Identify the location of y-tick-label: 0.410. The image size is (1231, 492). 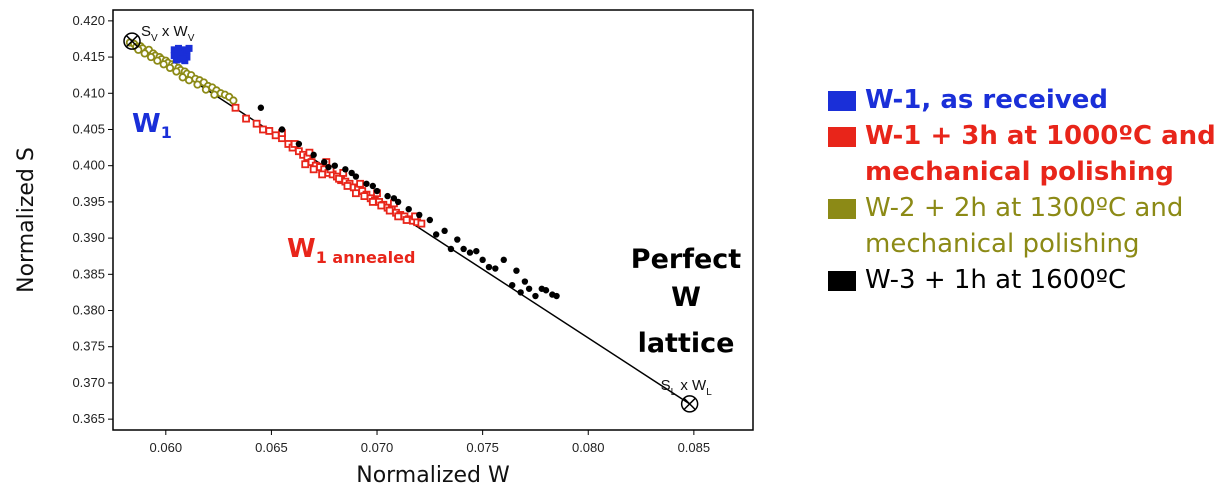
(88, 92).